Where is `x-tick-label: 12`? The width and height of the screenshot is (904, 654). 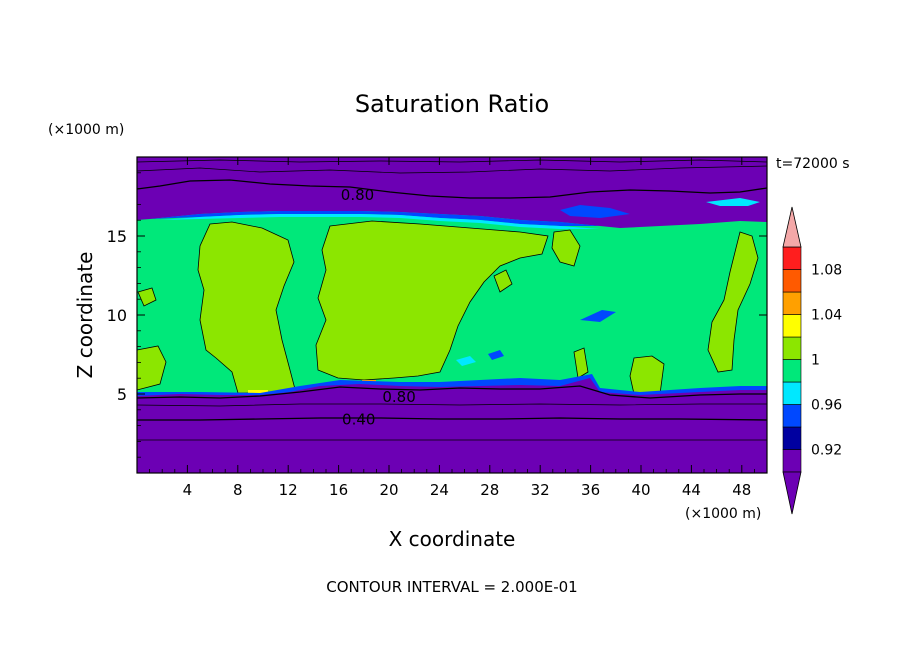
x-tick-label: 12 is located at coordinates (288, 490).